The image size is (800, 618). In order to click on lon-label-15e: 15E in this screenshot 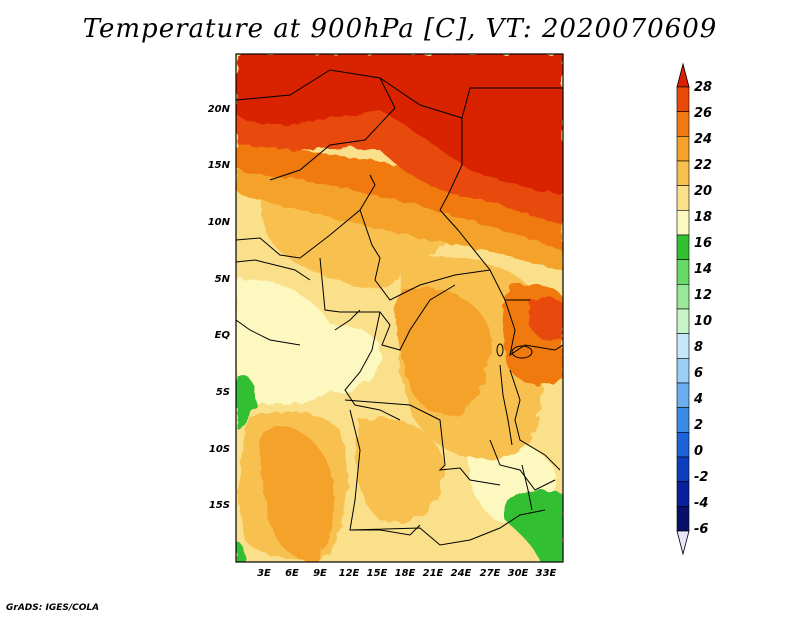, I will do `click(377, 573)`.